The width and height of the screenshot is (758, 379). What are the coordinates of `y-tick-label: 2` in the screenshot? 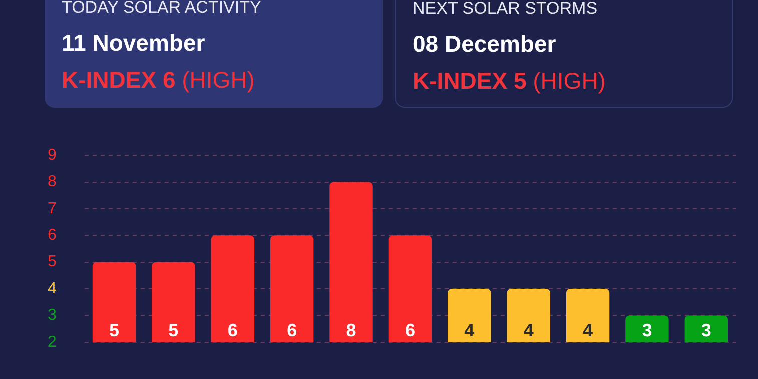 It's located at (52, 342).